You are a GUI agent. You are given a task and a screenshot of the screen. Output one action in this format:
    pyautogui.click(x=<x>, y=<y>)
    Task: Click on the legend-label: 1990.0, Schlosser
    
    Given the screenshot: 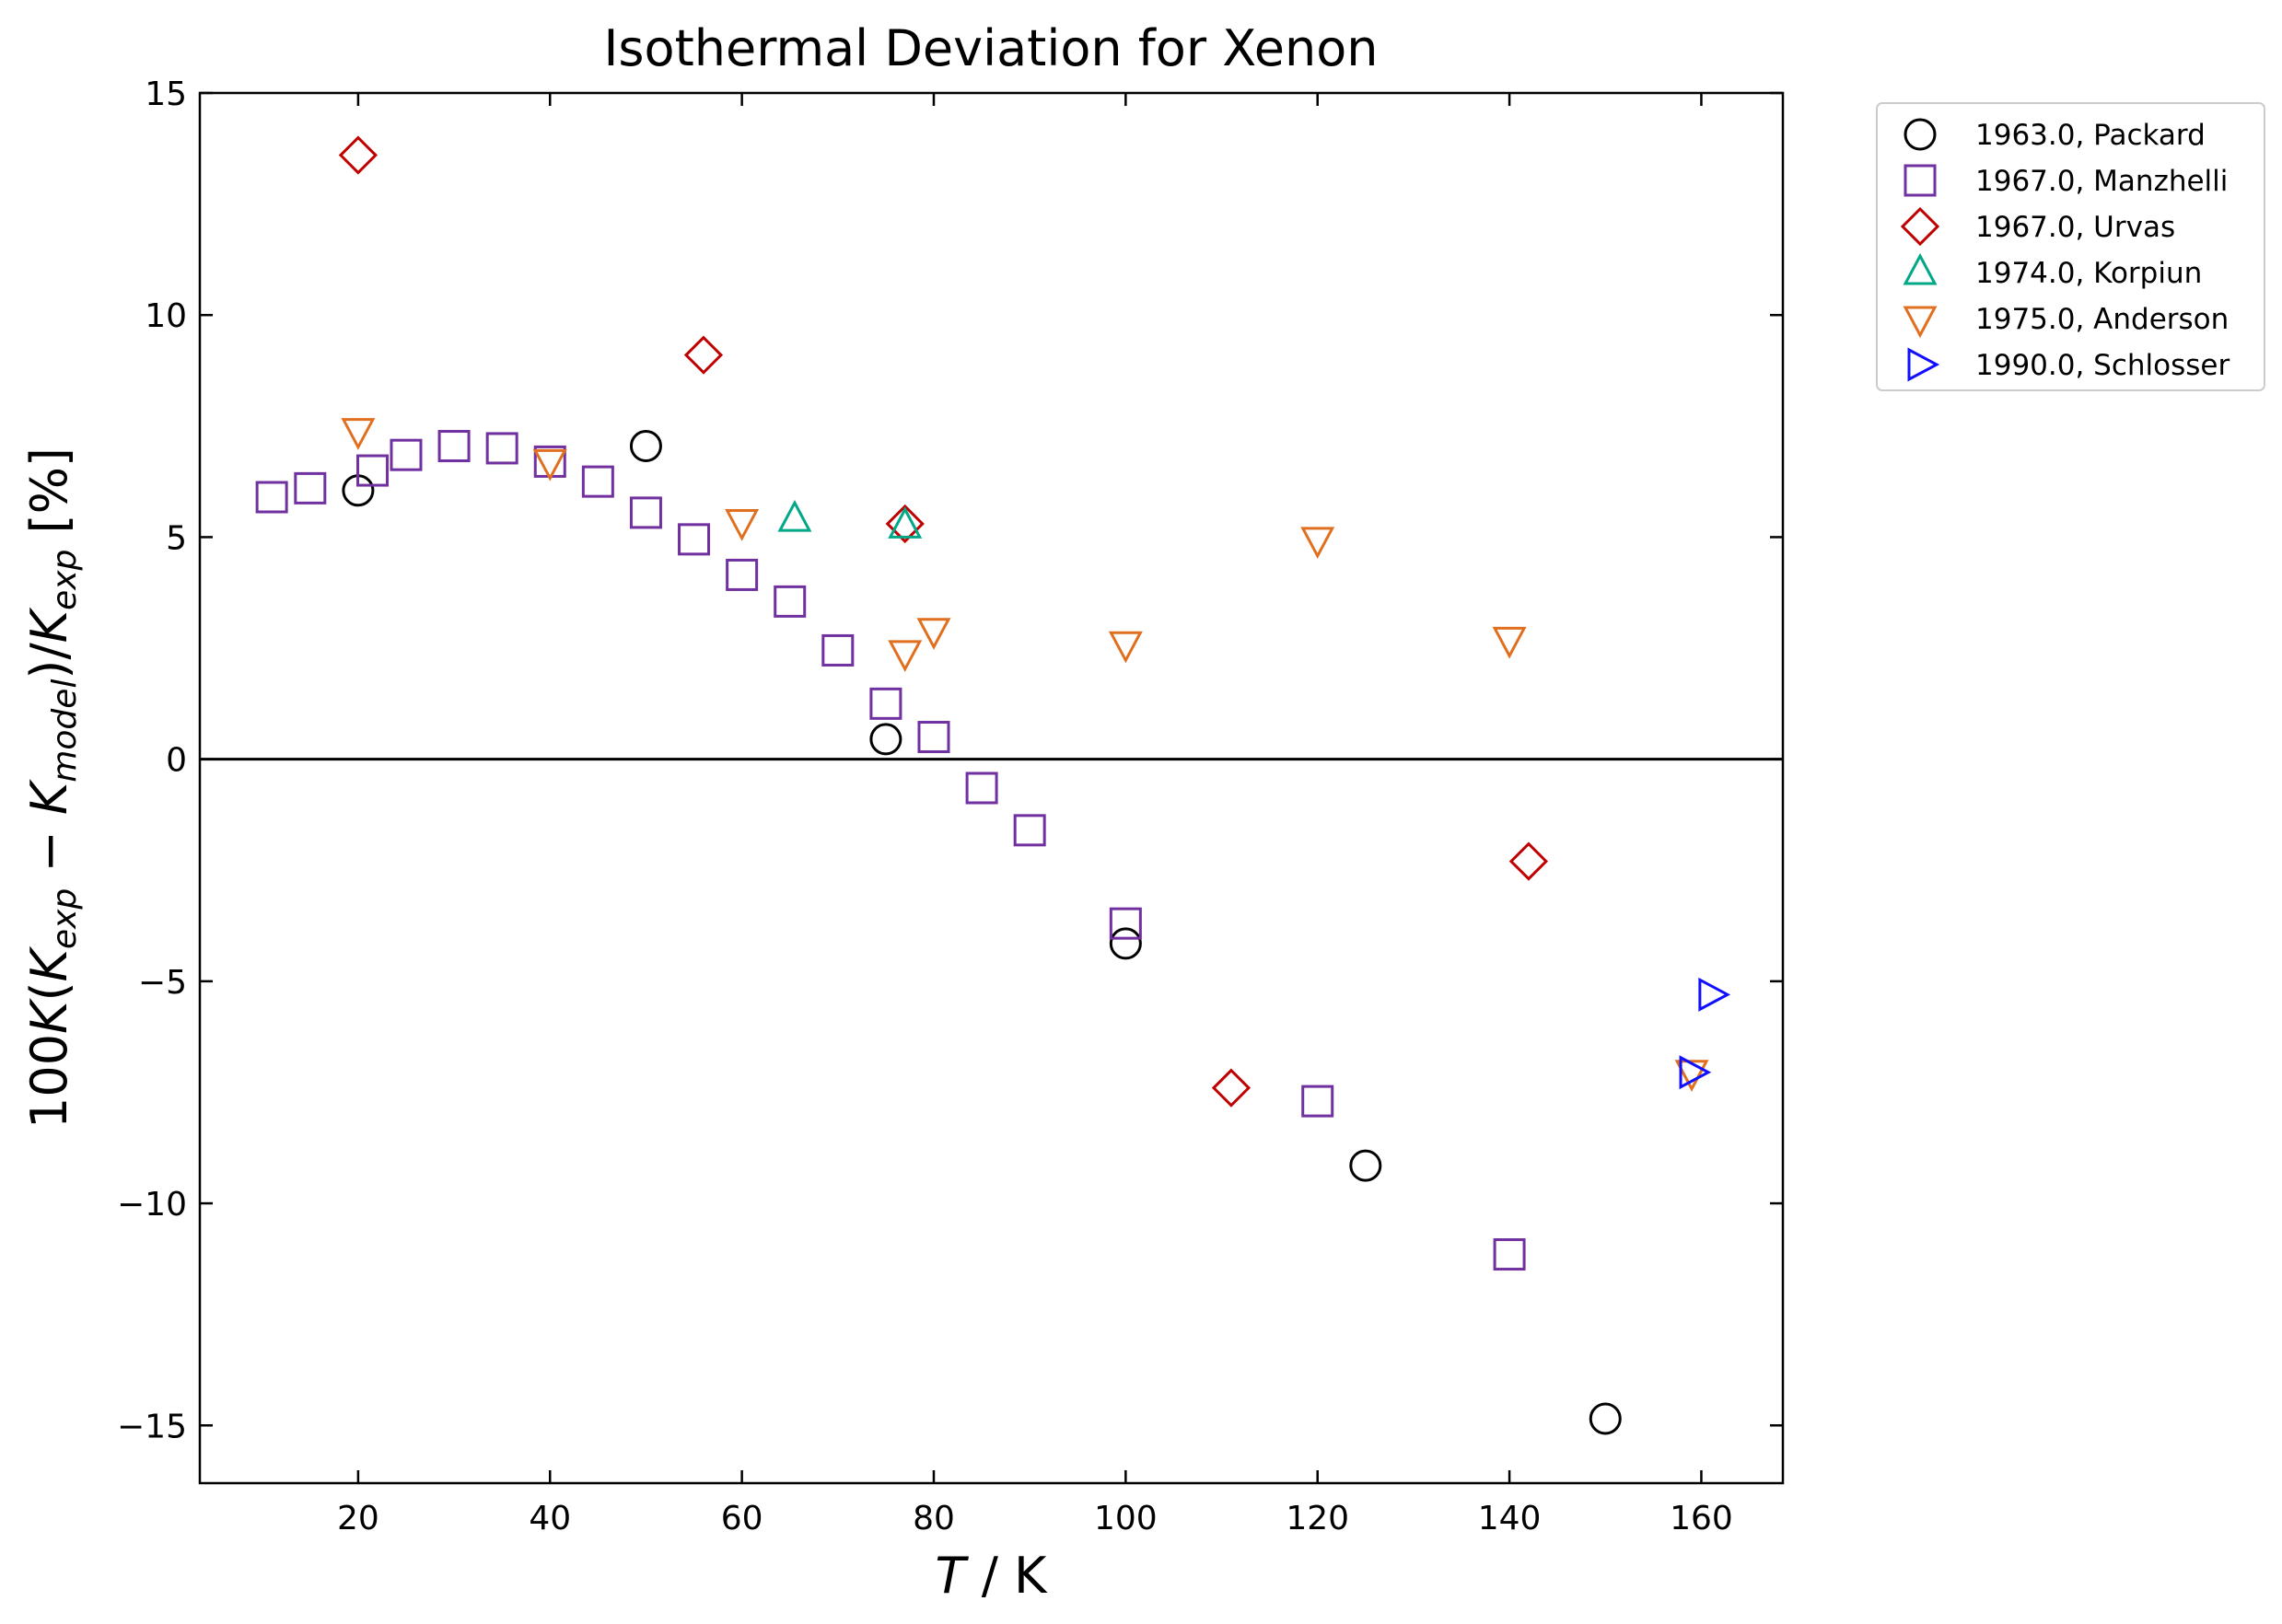 What is the action you would take?
    pyautogui.click(x=2102, y=365)
    